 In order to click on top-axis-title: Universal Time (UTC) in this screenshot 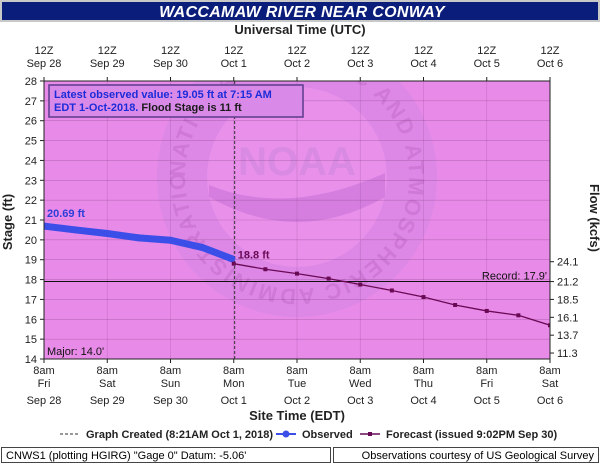, I will do `click(300, 29)`.